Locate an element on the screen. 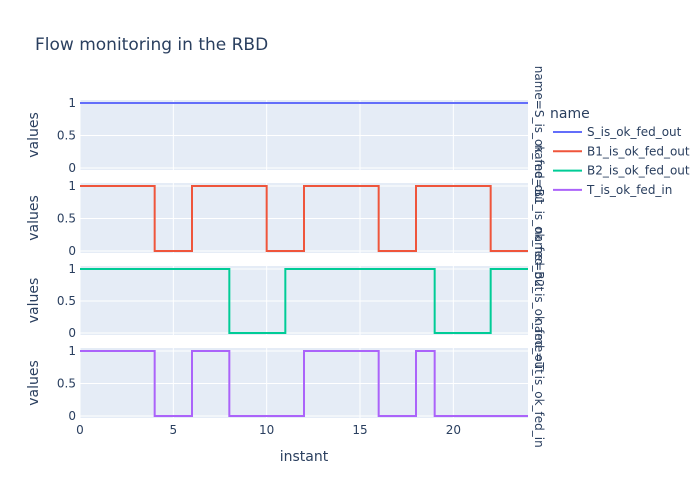 Image resolution: width=700 pixels, height=500 pixels. x-tick-label: 10 is located at coordinates (266, 430).